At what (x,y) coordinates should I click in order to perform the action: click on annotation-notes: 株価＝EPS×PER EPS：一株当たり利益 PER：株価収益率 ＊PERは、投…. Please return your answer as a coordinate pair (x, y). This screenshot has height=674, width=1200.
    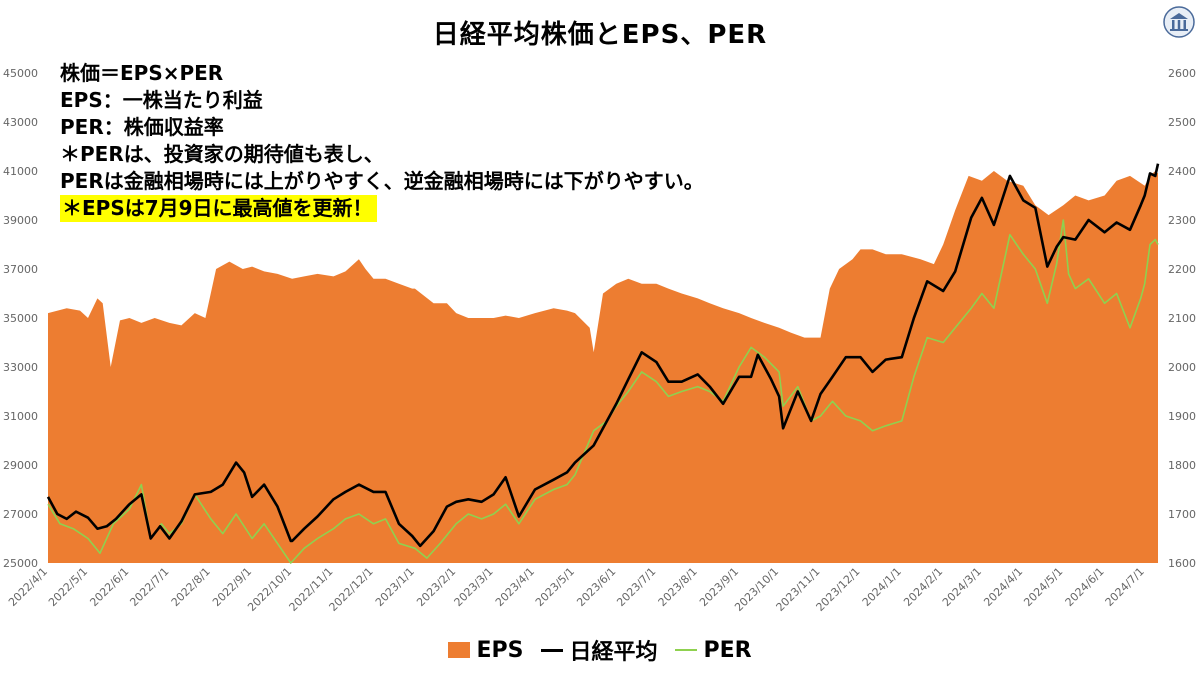
    Looking at the image, I should click on (382, 141).